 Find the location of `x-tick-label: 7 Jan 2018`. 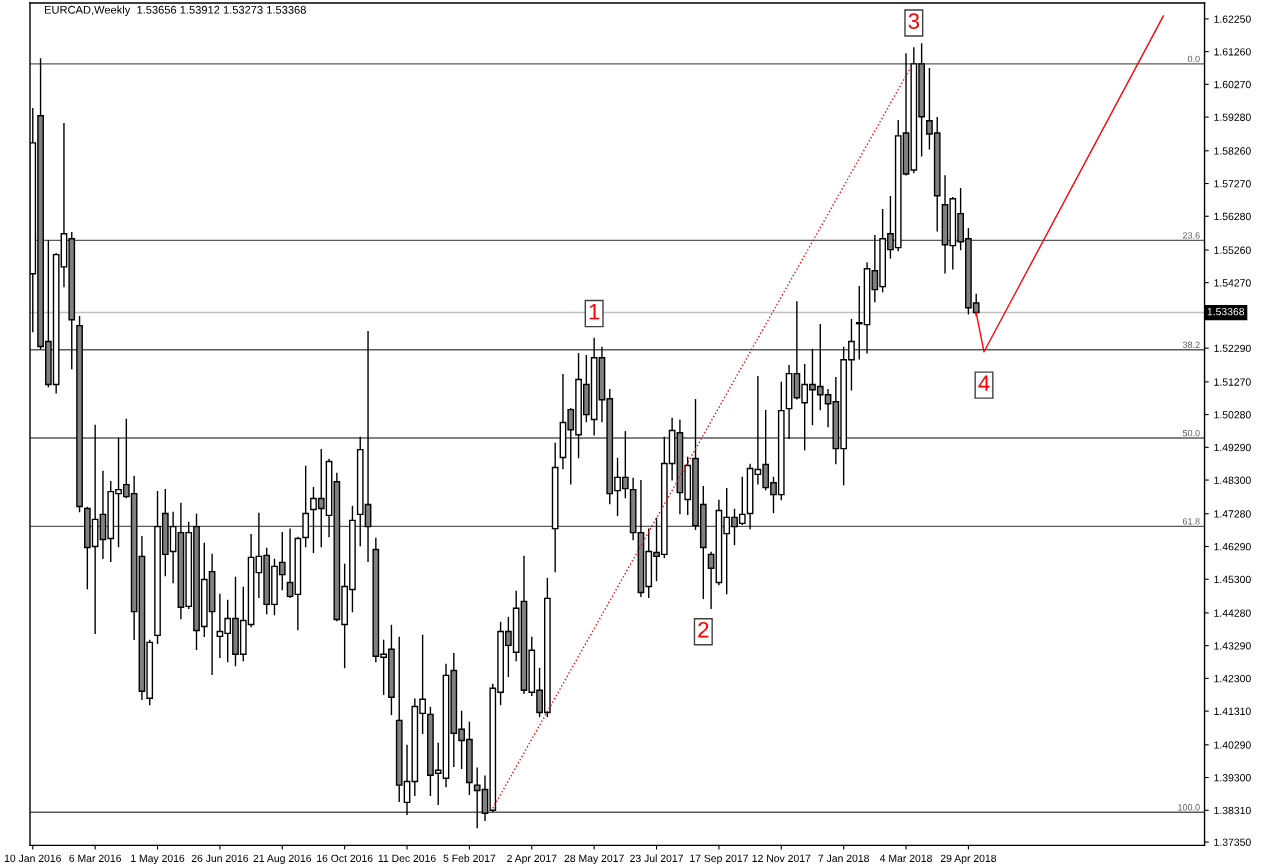

x-tick-label: 7 Jan 2018 is located at coordinates (843, 858).